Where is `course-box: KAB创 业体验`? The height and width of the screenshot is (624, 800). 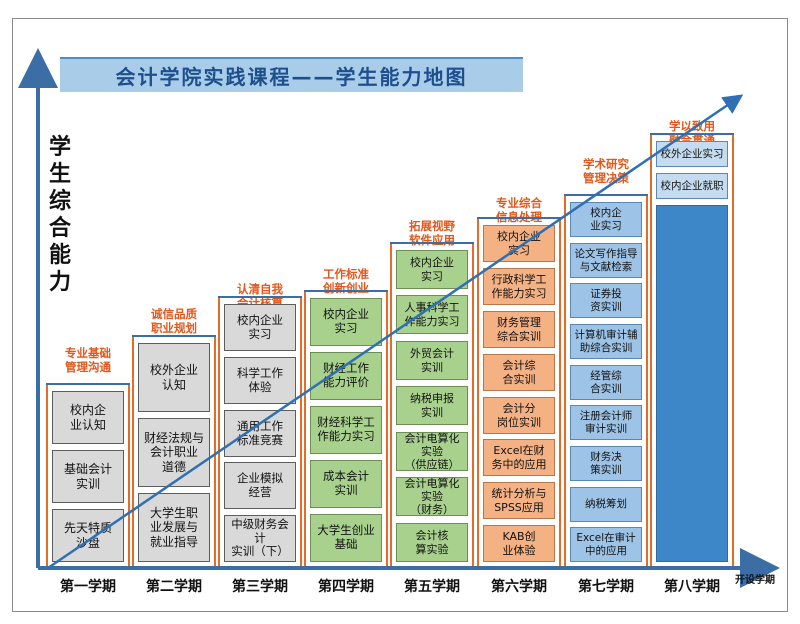 course-box: KAB创 业体验 is located at coordinates (519, 543).